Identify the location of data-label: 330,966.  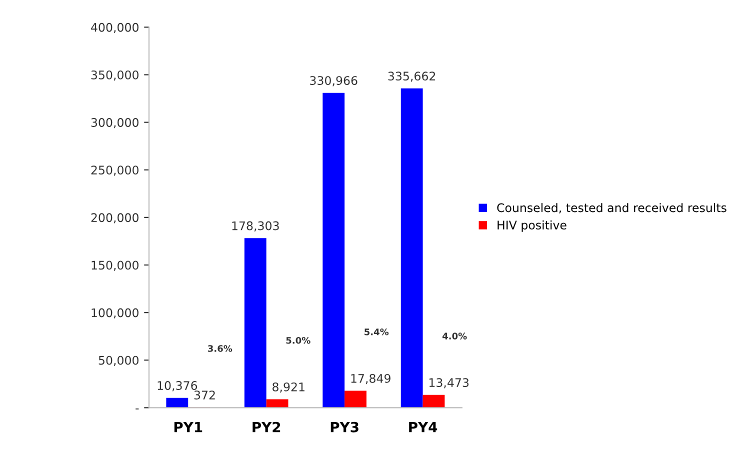
(334, 81).